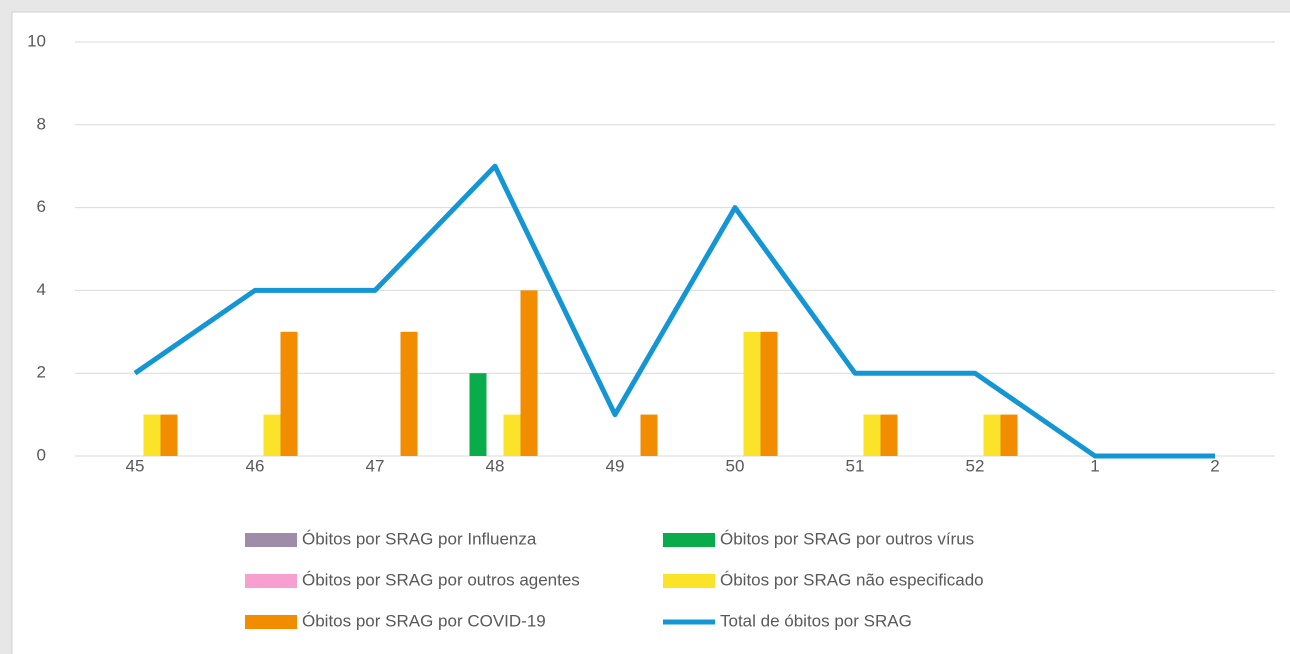 The image size is (1290, 654). What do you see at coordinates (375, 465) in the screenshot?
I see `x-tick-label: 47` at bounding box center [375, 465].